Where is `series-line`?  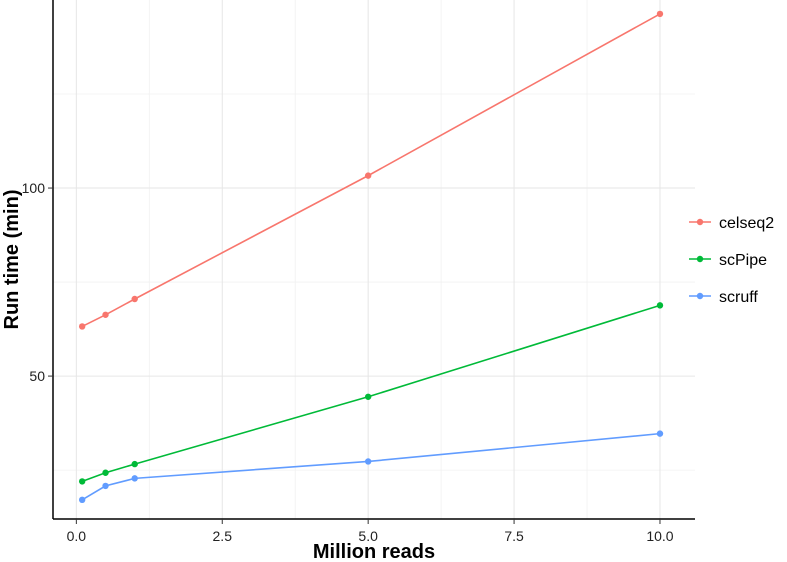
series-line is located at coordinates (371, 466).